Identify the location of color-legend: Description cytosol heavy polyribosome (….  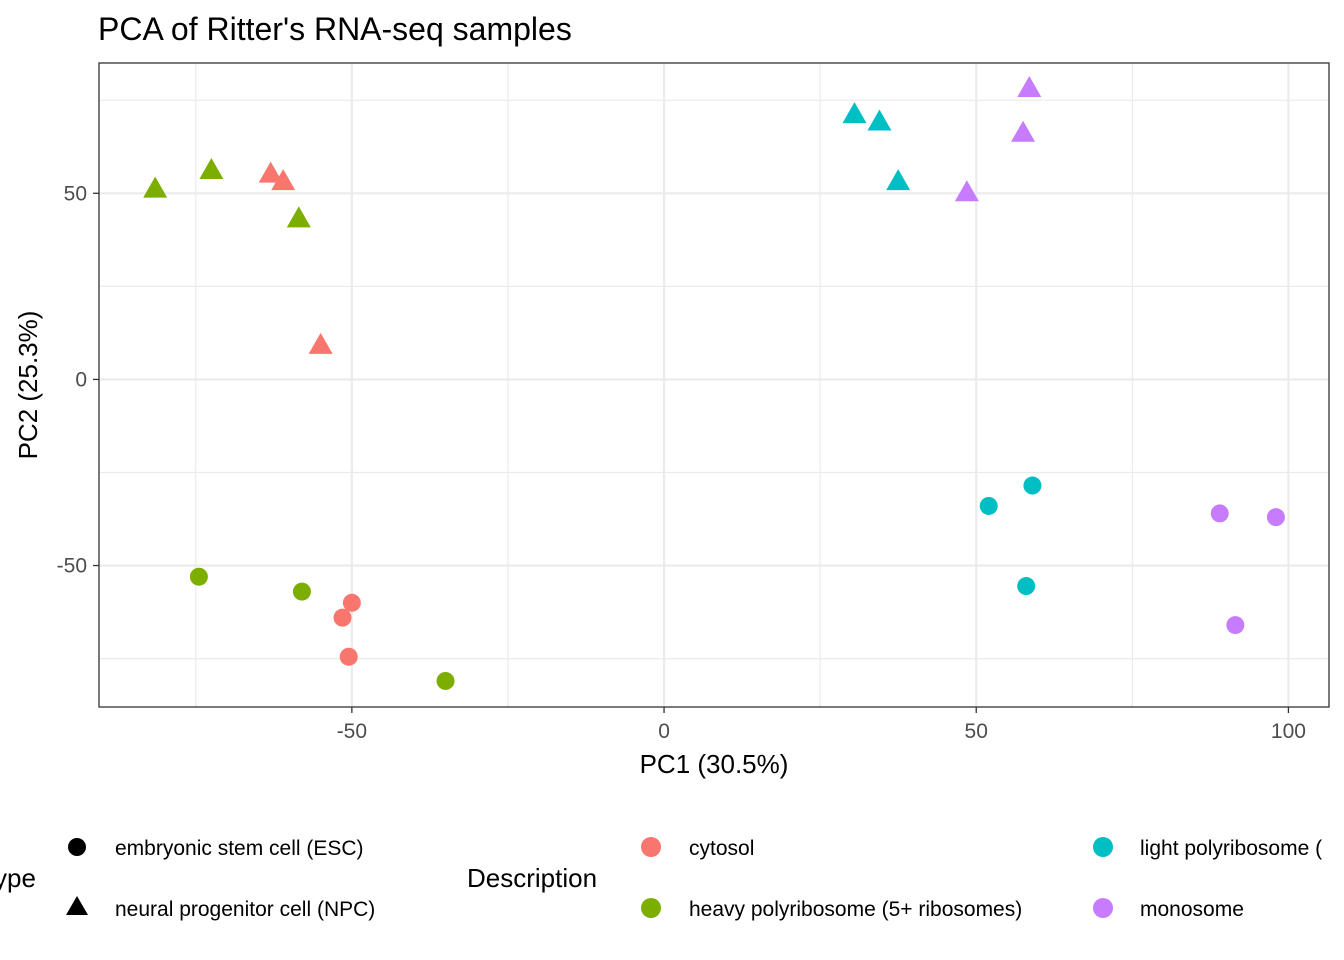
(894, 879).